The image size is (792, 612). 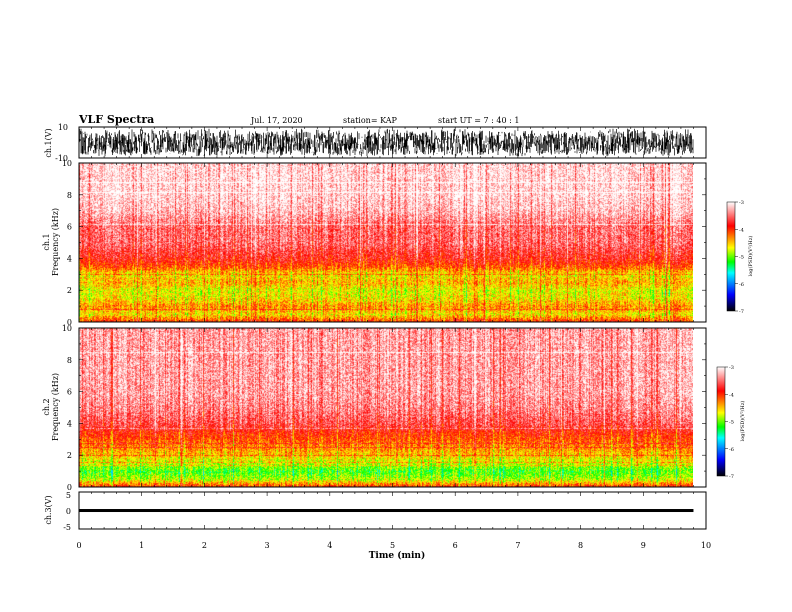 What do you see at coordinates (397, 555) in the screenshot?
I see `time-axis-label: Time (min)` at bounding box center [397, 555].